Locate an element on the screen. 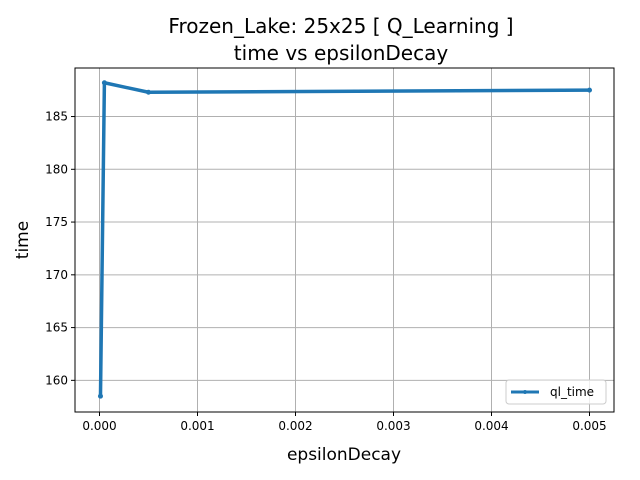 The image size is (640, 480). y-tick-label: 175 is located at coordinates (56, 222).